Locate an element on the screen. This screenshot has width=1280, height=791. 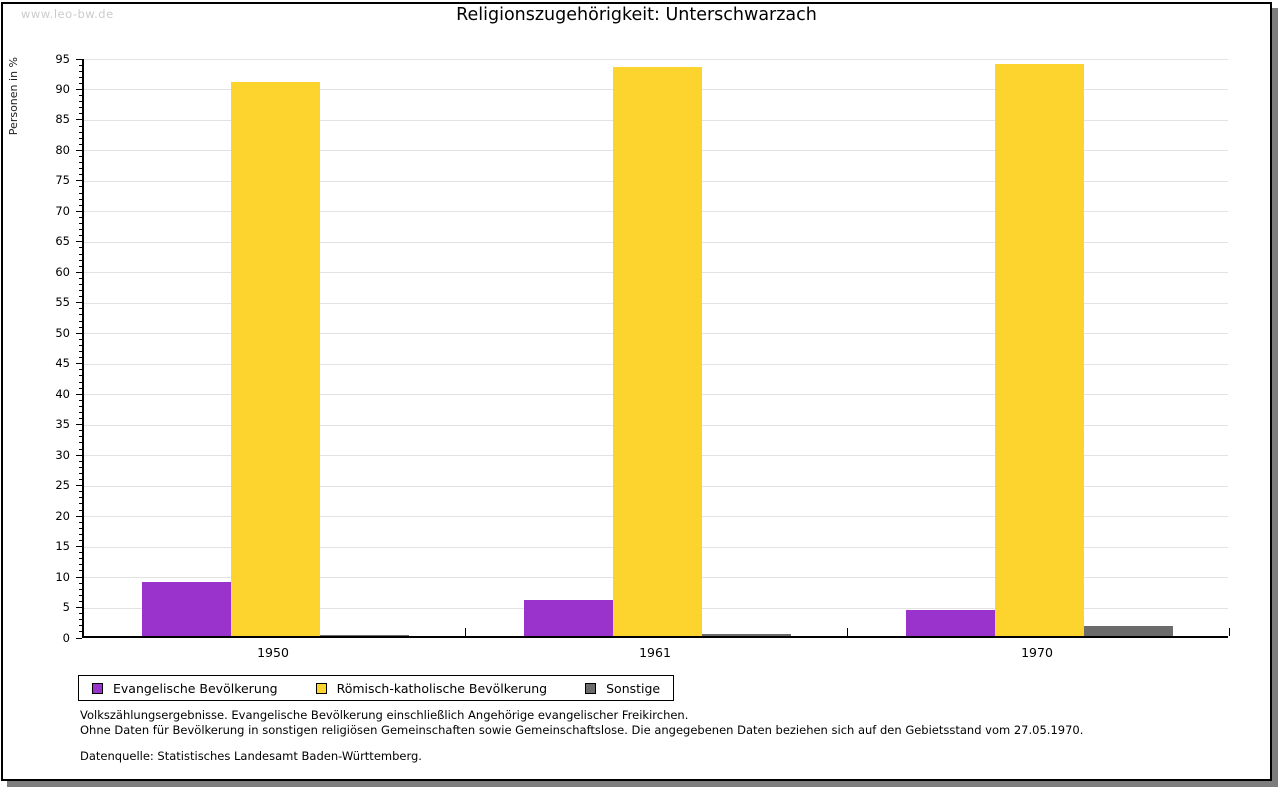
legend-item-0: Evangelische Bevölkerung is located at coordinates (185, 688).